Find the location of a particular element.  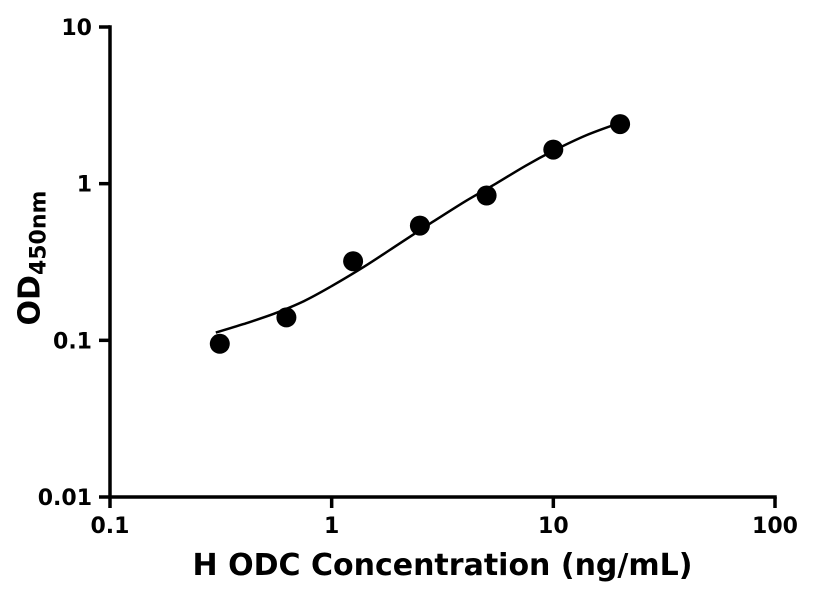

y-tick-label: 0.1 is located at coordinates (72, 341).